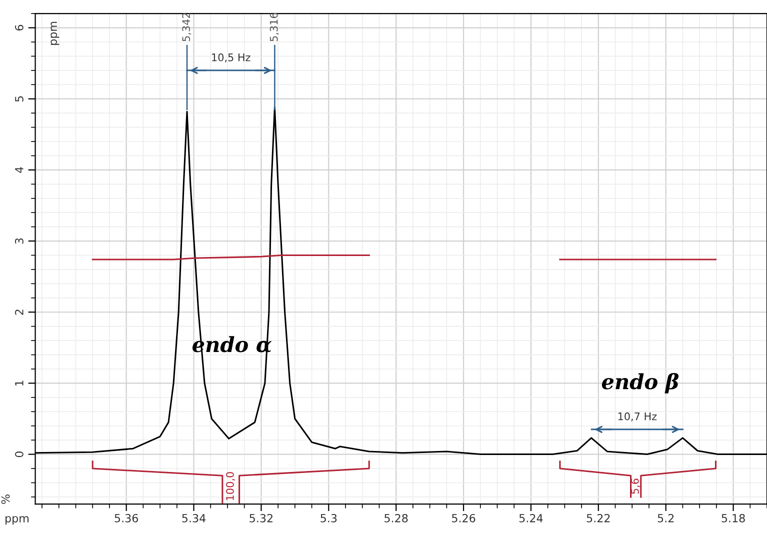 The width and height of the screenshot is (767, 542). Describe the element at coordinates (230, 486) in the screenshot. I see `annotation: 100,0` at that location.